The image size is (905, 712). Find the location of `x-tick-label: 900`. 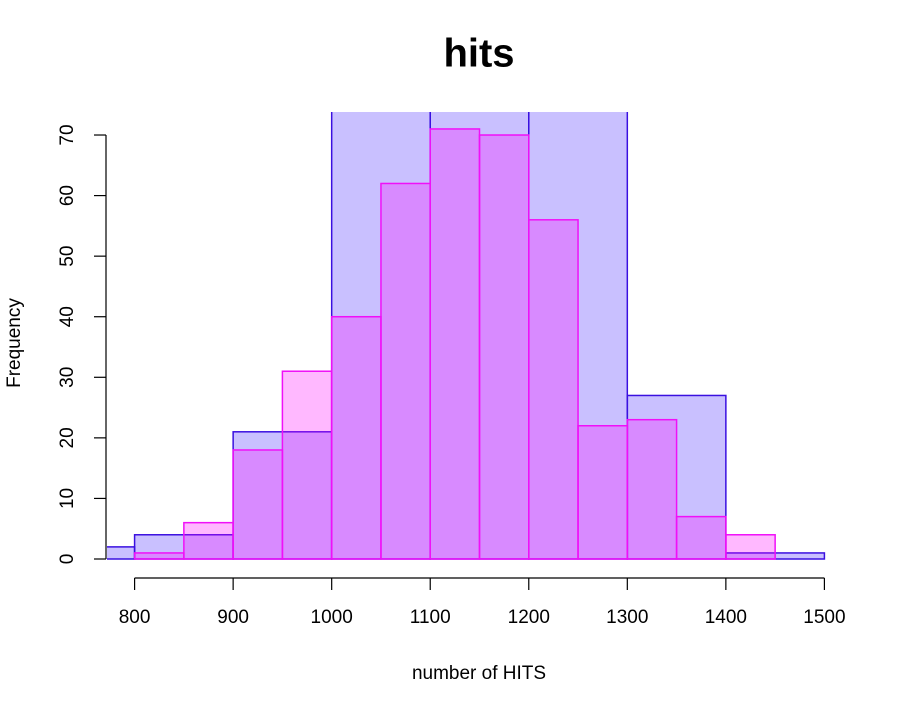

x-tick-label: 900 is located at coordinates (233, 617).